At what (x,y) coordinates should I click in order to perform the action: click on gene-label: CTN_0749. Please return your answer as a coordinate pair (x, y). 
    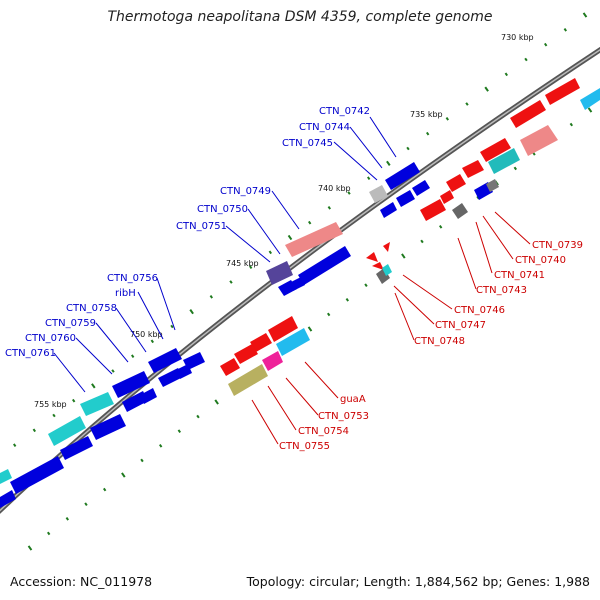
    Looking at the image, I should click on (245, 191).